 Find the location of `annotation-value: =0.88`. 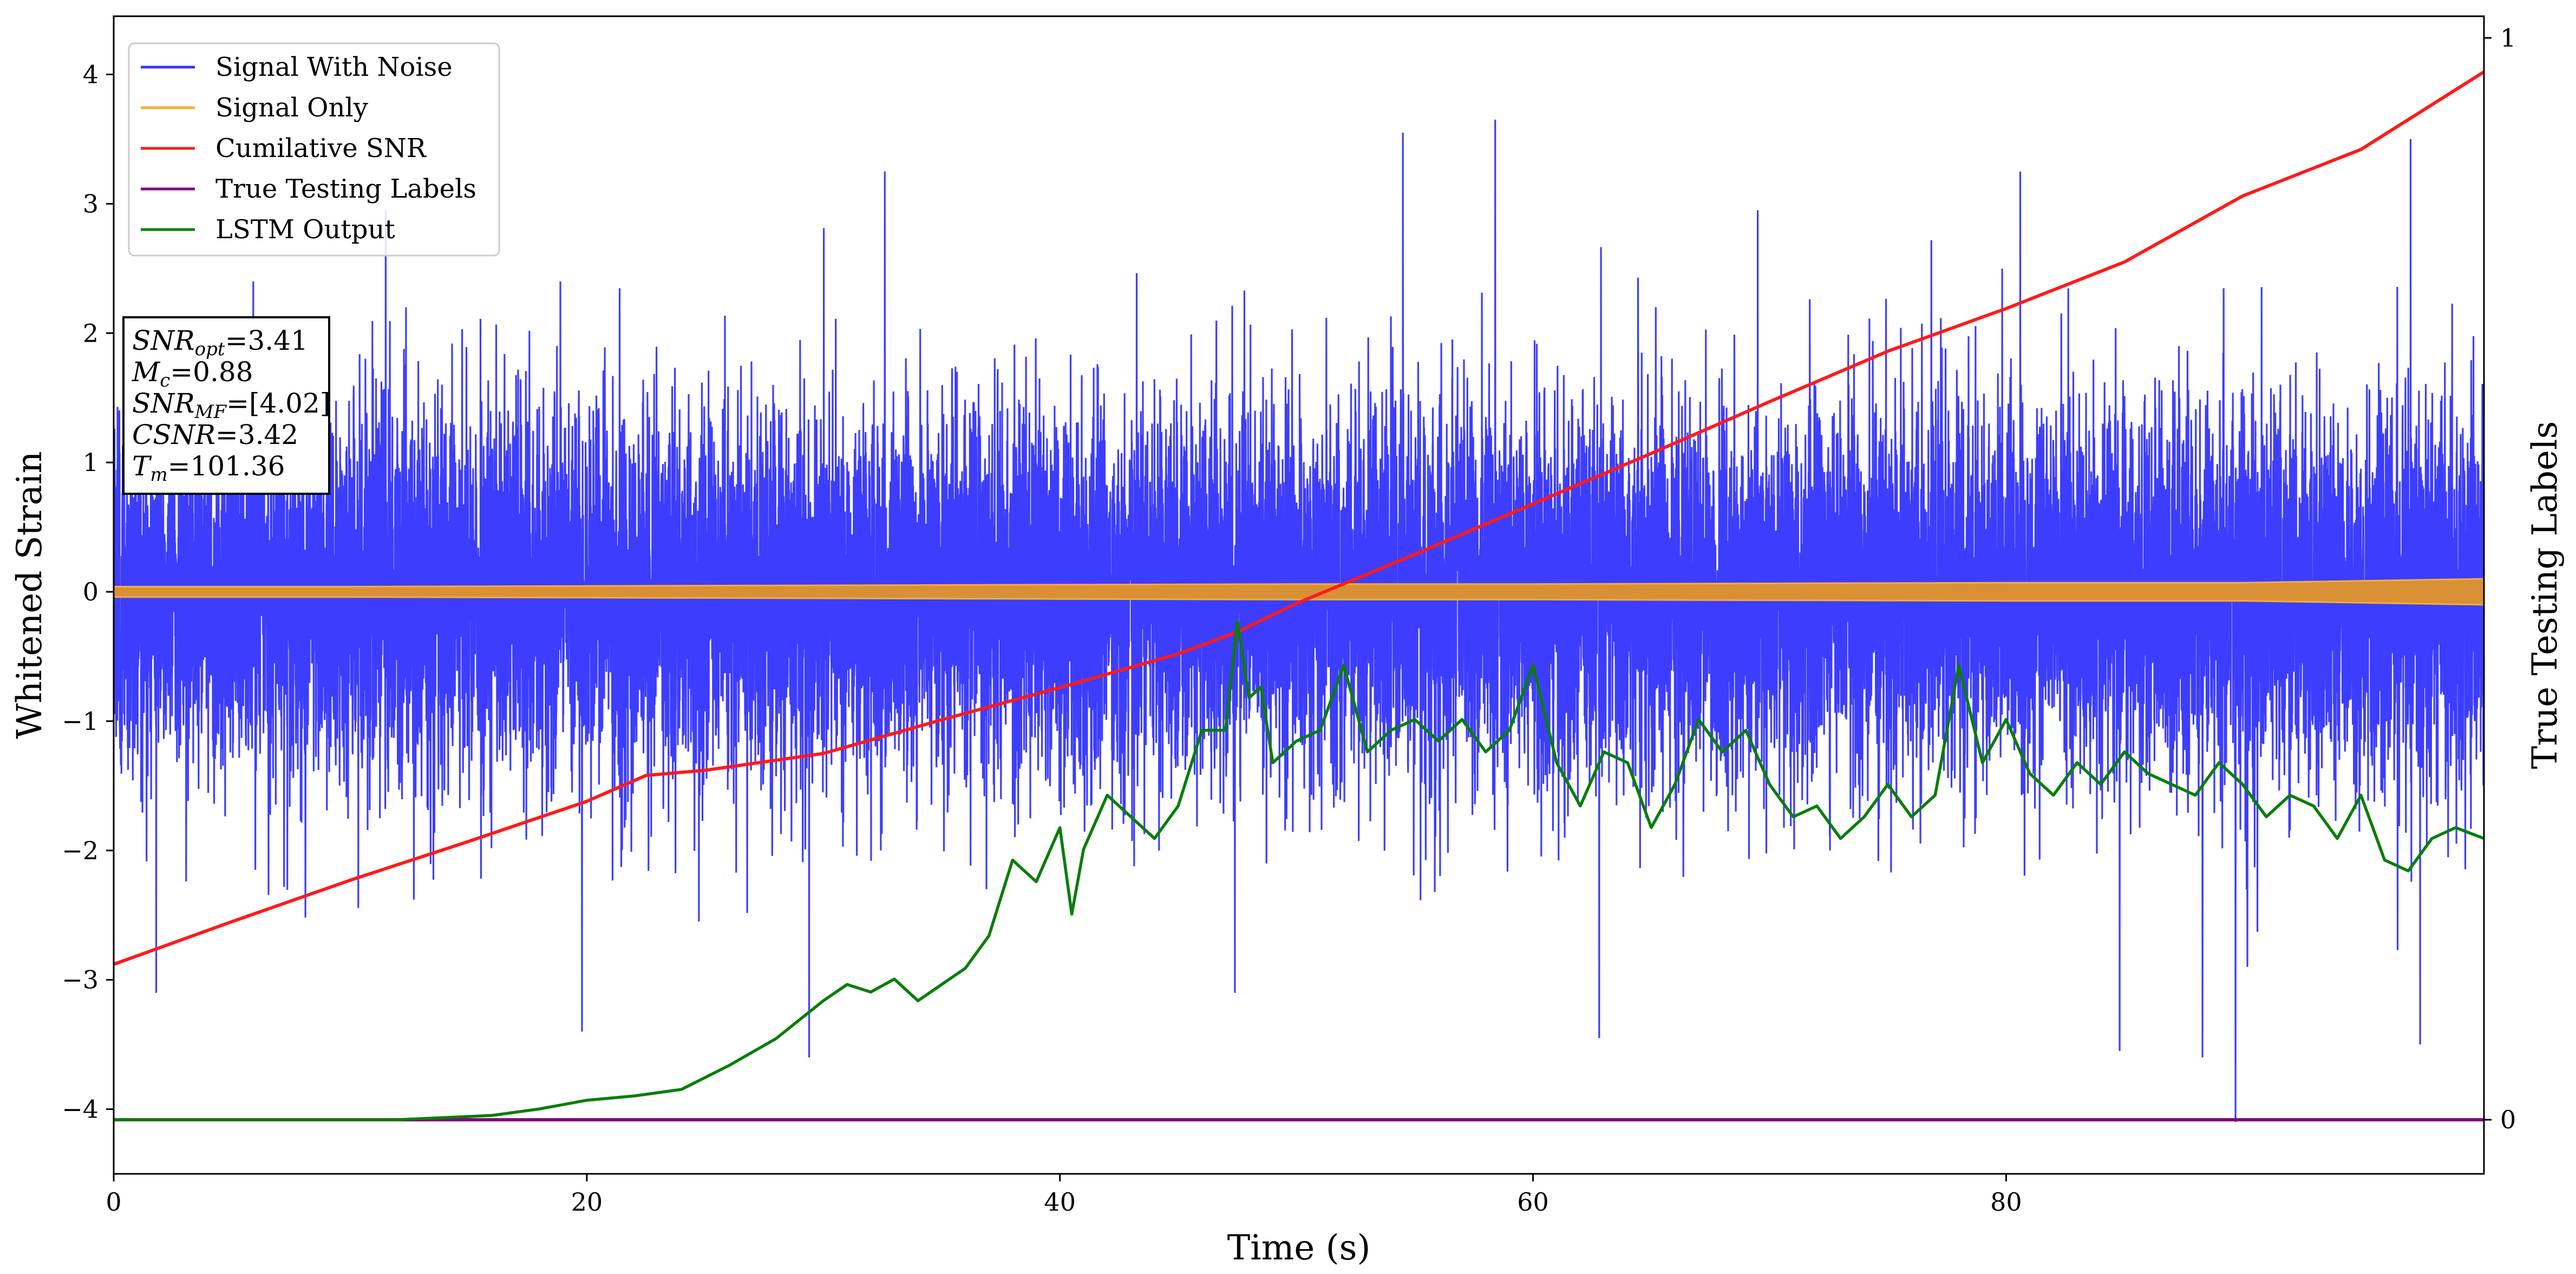

annotation-value: =0.88 is located at coordinates (211, 372).